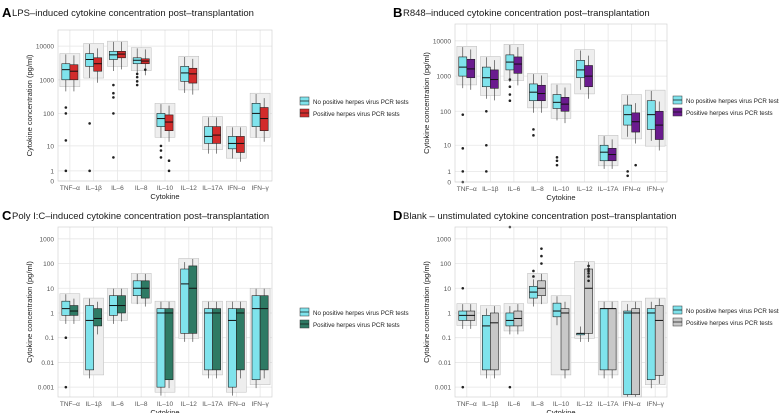 The image size is (779, 413). What do you see at coordinates (632, 404) in the screenshot?
I see `x-tick-label: IFN–α` at bounding box center [632, 404].